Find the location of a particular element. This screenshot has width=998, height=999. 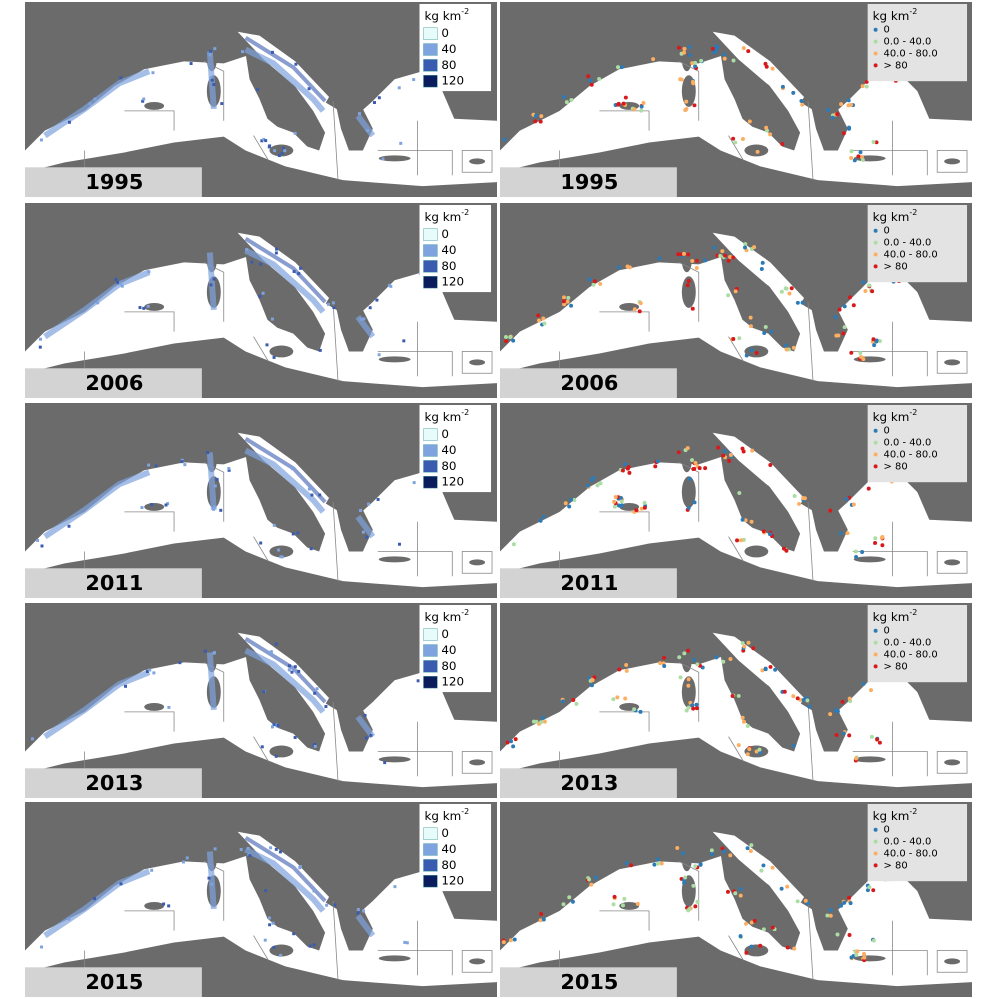

map-panel: 2006 kg km-2 00.0 - 40.040.0 - 80.0> 80 is located at coordinates (736, 301).